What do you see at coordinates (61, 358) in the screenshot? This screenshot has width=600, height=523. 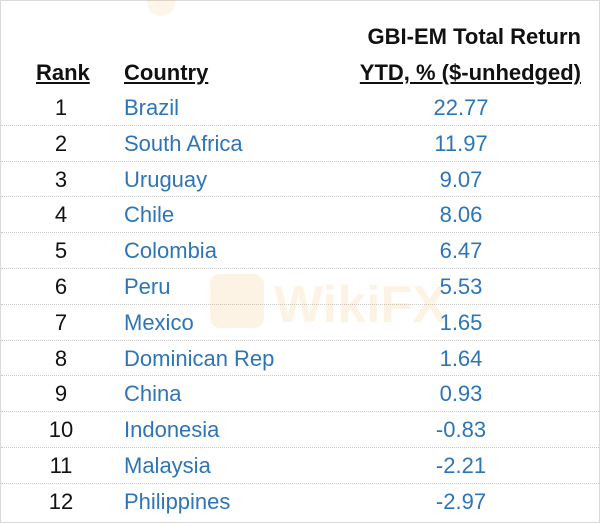 I see `rank-cell: 8` at bounding box center [61, 358].